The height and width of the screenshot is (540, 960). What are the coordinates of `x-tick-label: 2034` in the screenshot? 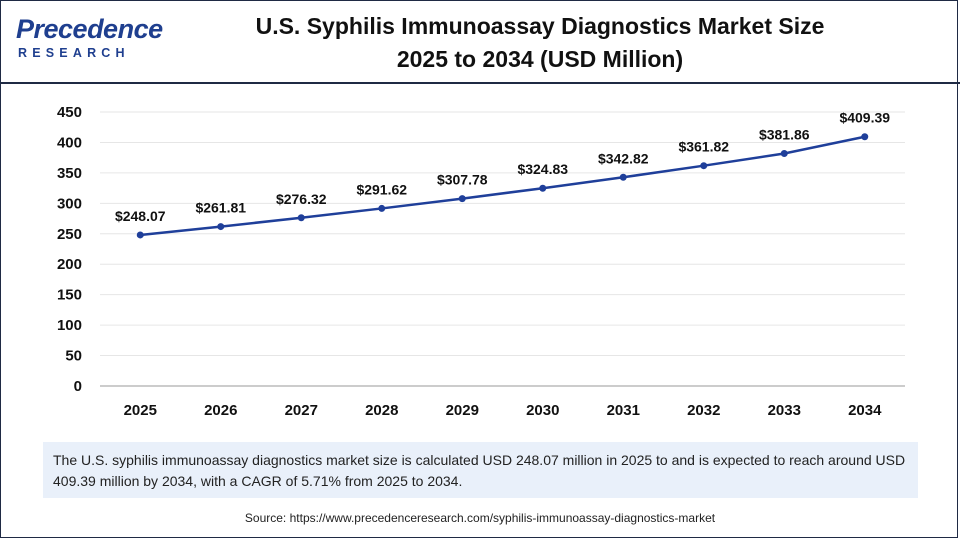 It's located at (865, 410).